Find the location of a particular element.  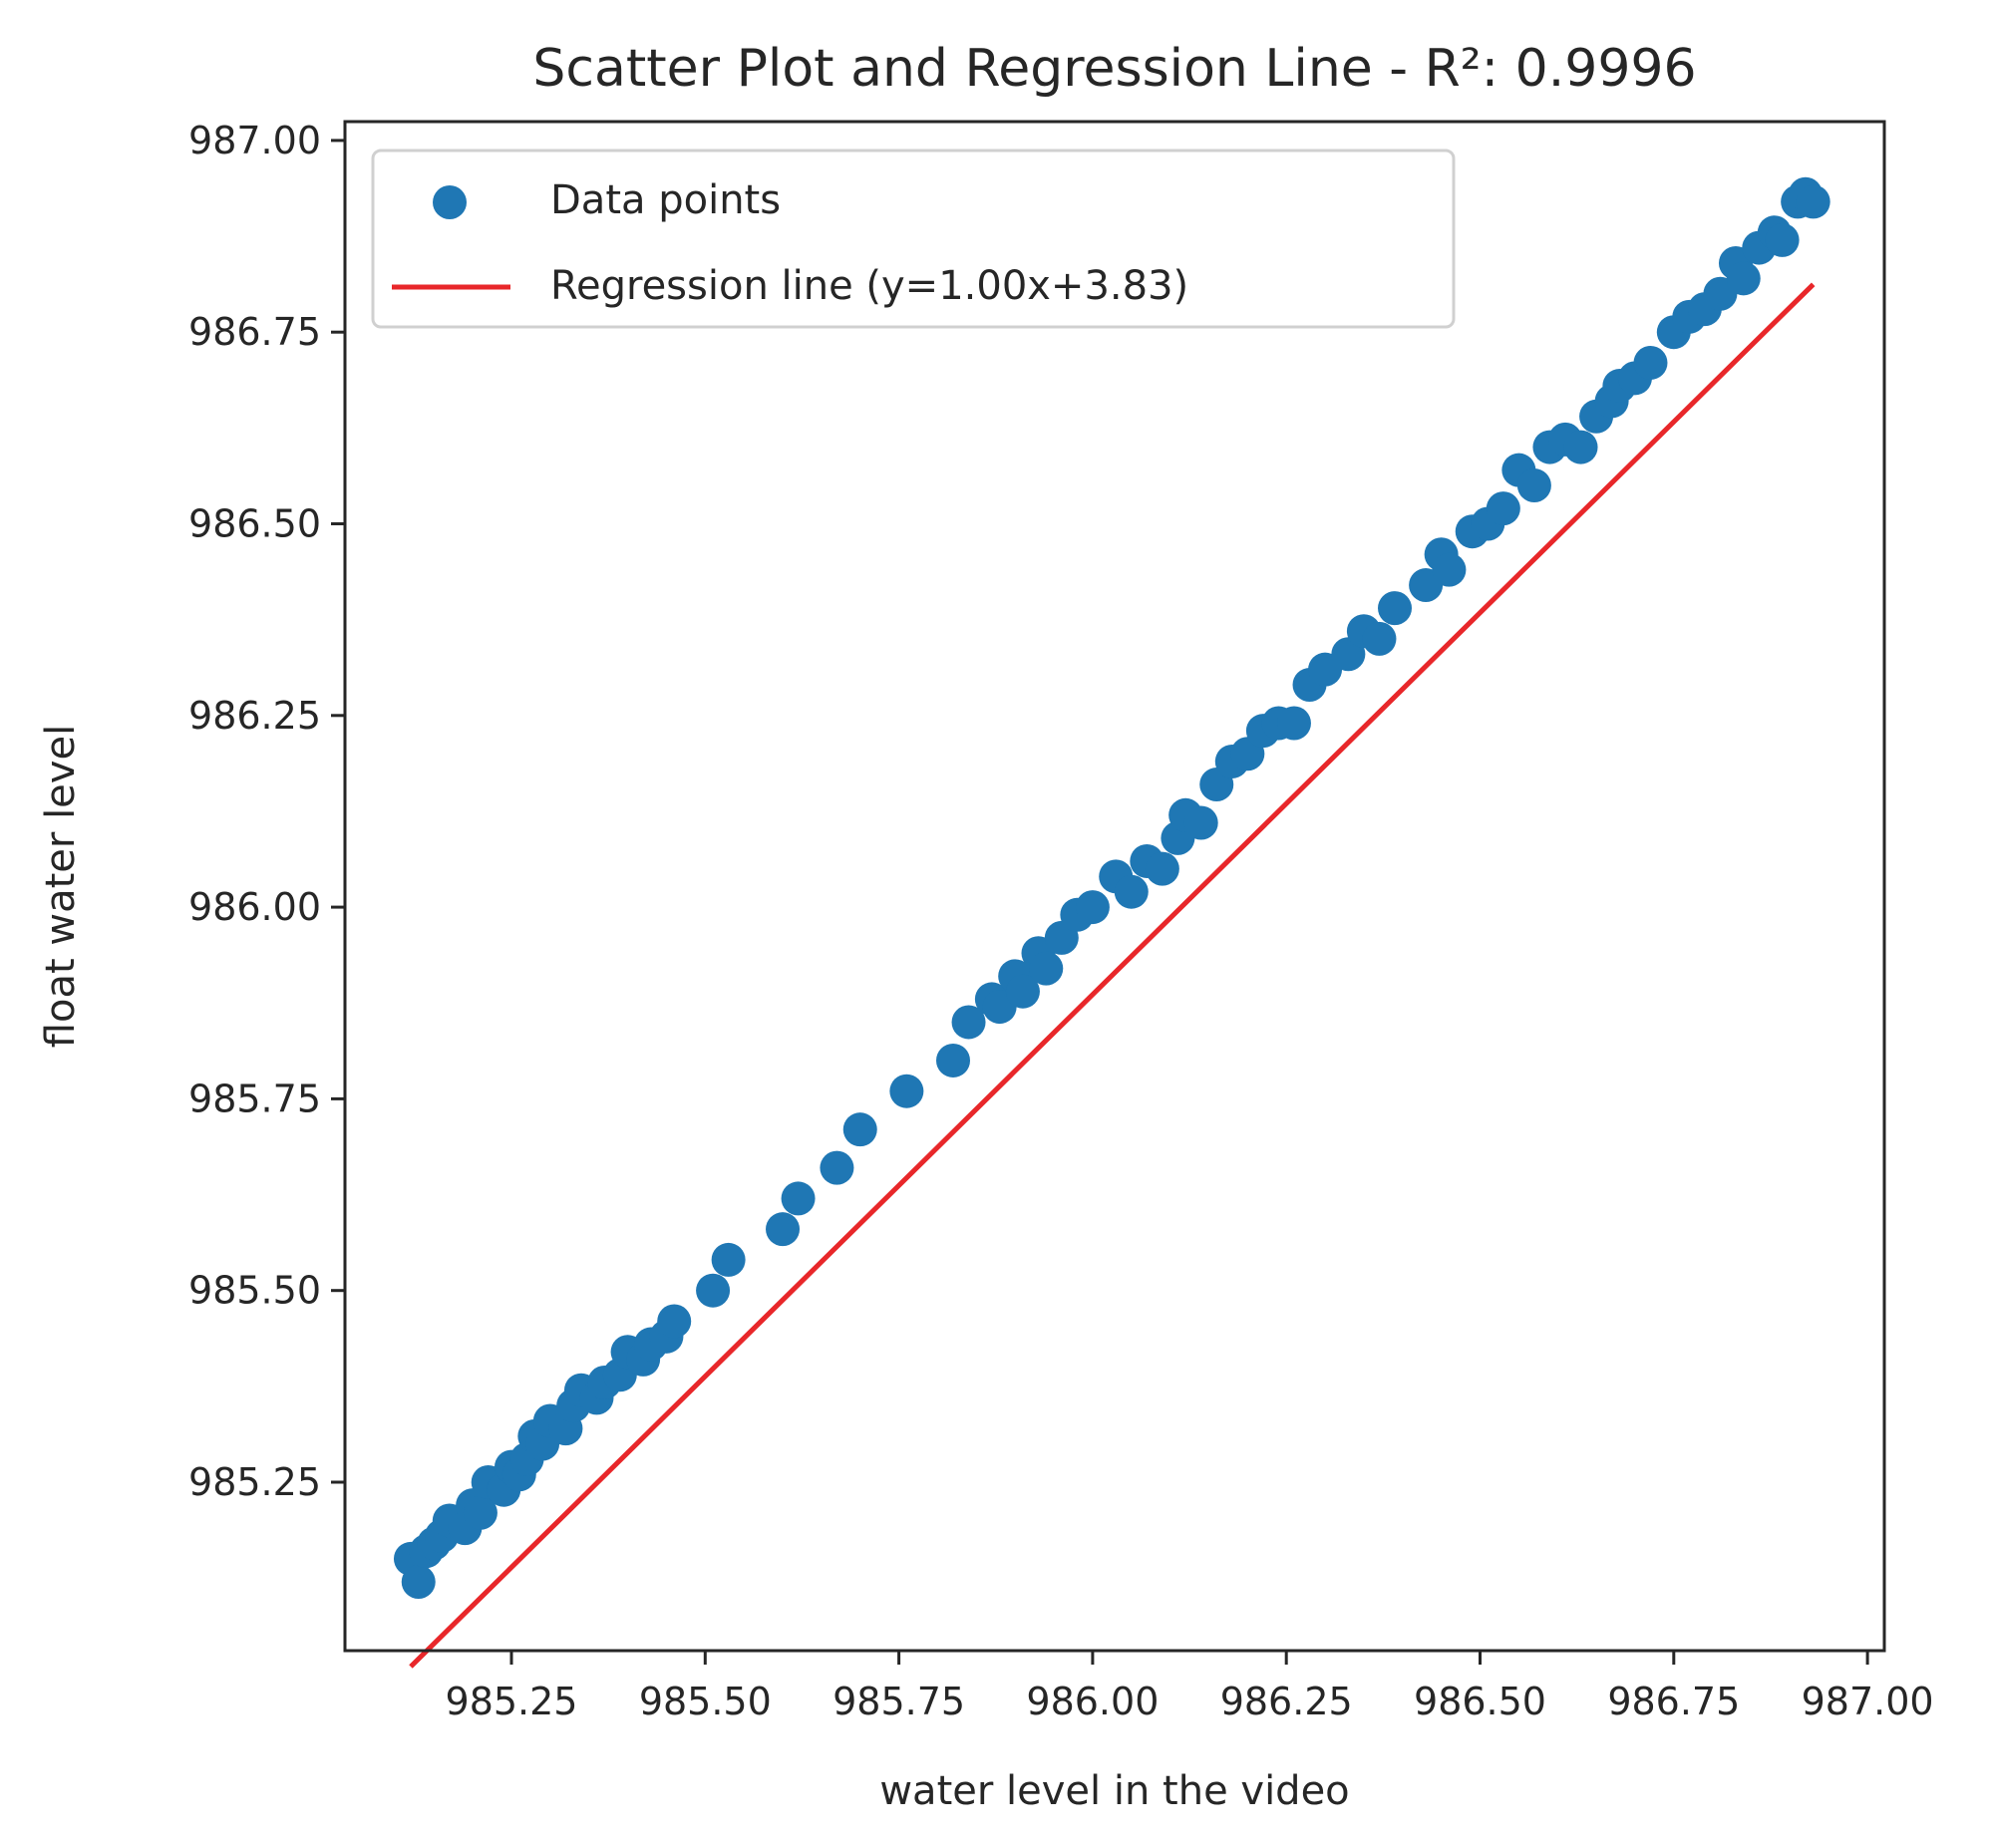

y-tick-label: 986.00 is located at coordinates (254, 907).